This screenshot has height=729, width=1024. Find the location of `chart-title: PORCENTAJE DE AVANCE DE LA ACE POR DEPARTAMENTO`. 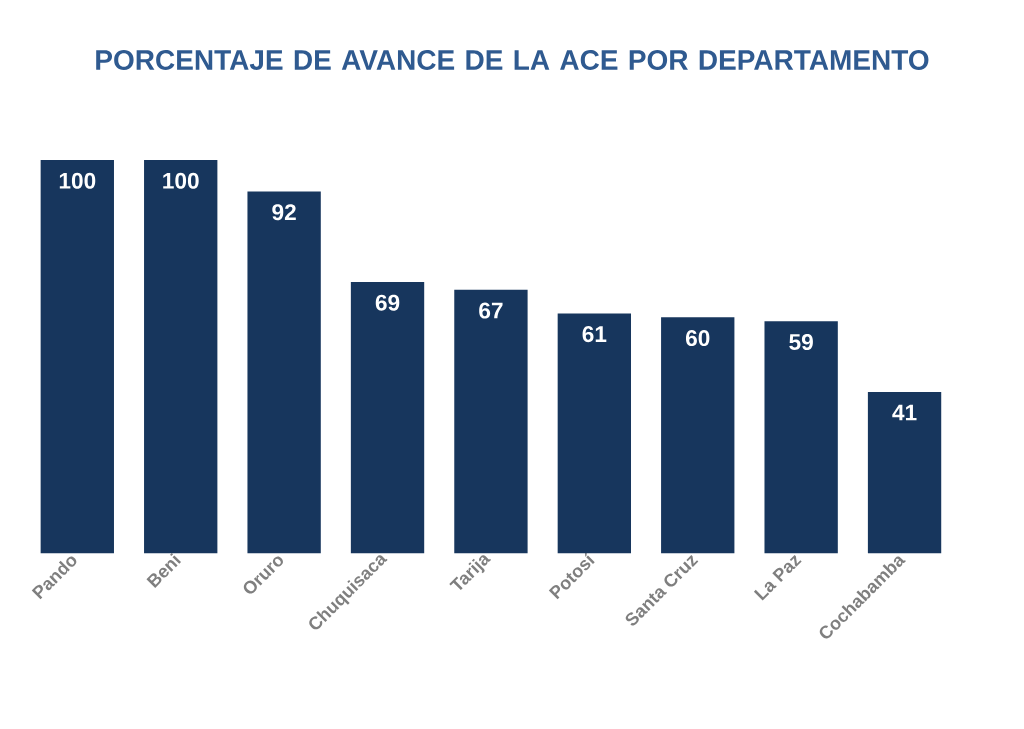

chart-title: PORCENTAJE DE AVANCE DE LA ACE POR DEPARTAMENTO is located at coordinates (512, 59).